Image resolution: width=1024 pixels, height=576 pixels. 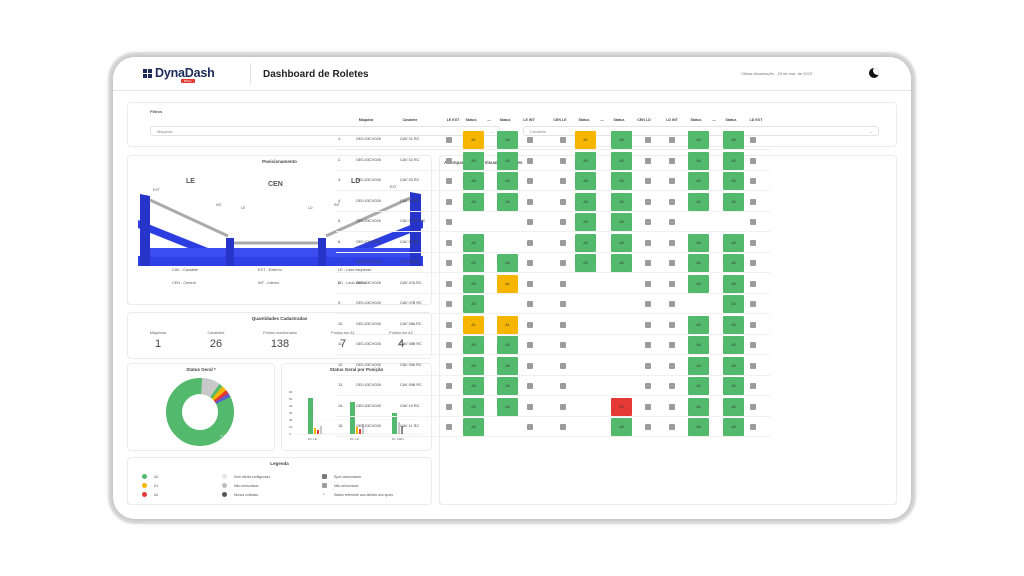 I want to click on column-header: LE EXT, so click(x=453, y=120).